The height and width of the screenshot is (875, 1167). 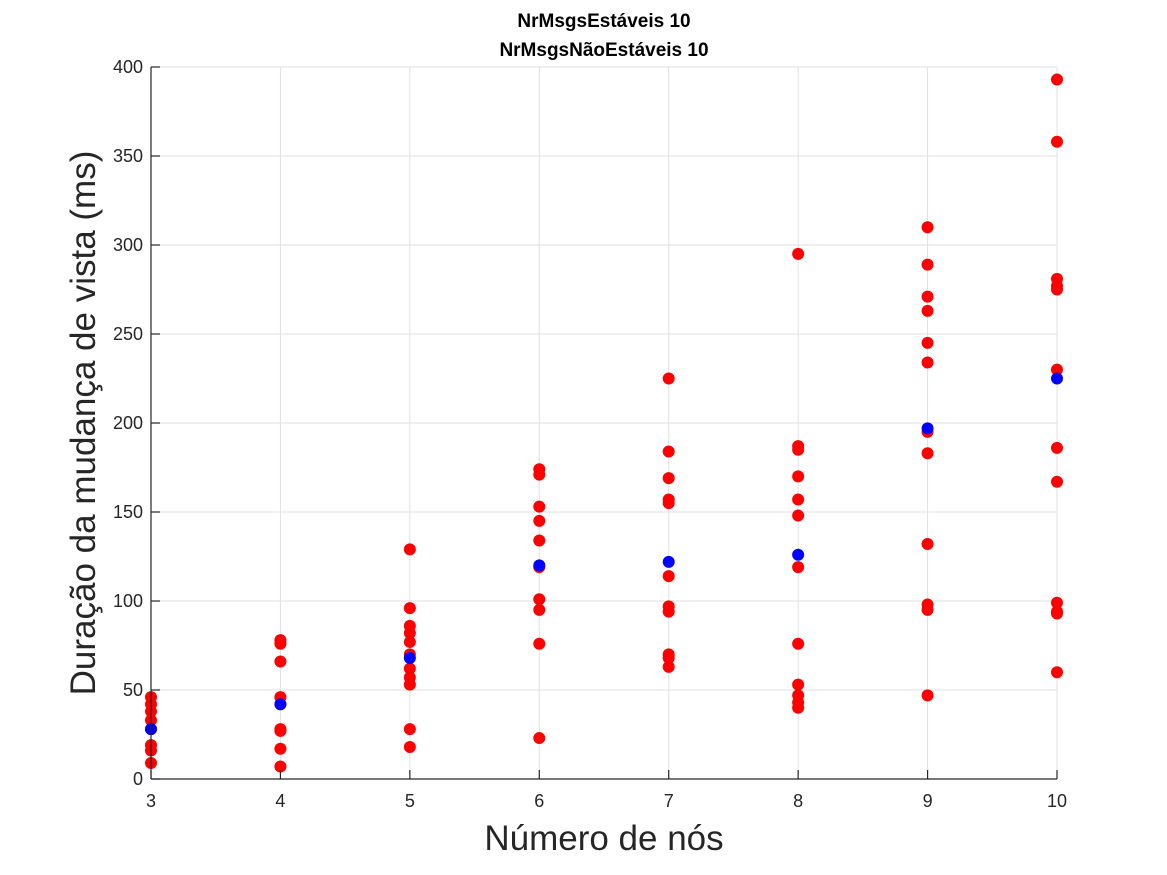 What do you see at coordinates (128, 67) in the screenshot?
I see `y-tick-label: 400` at bounding box center [128, 67].